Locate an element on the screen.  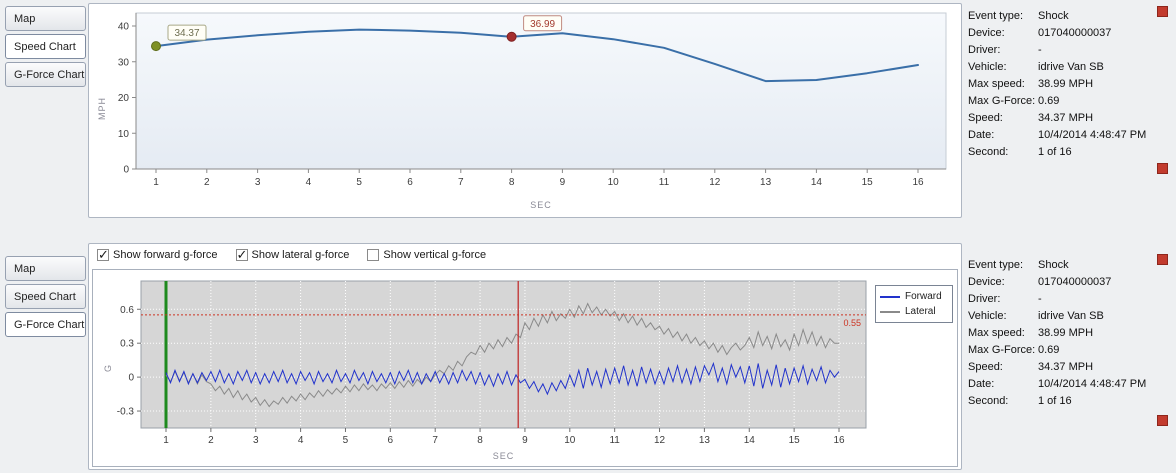
checkbox-label: Show lateral g-force is located at coordinates (300, 255).